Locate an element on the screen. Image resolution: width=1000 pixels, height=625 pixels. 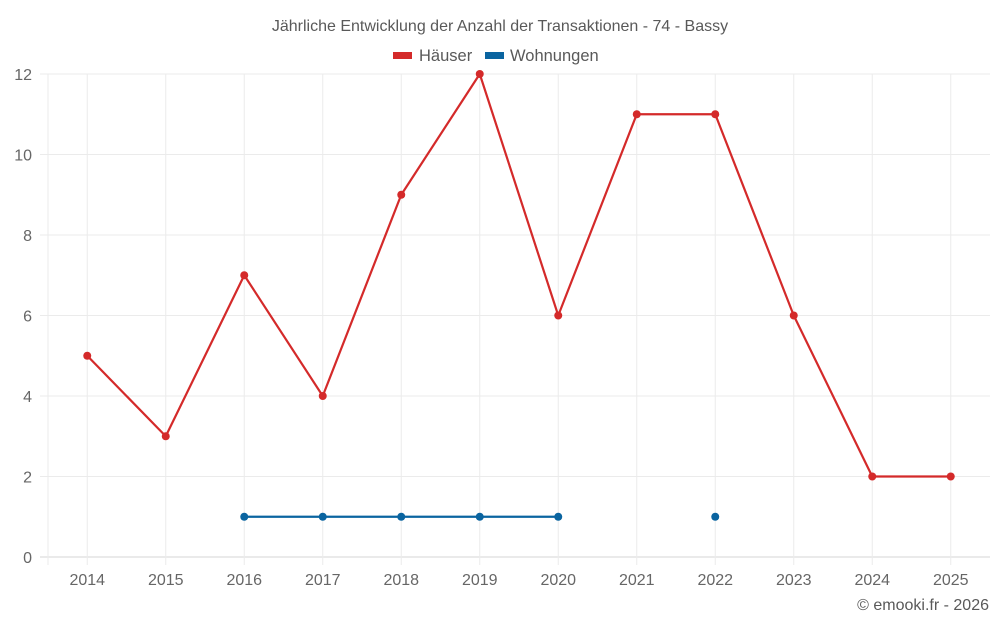
x-tick-label: 2024 is located at coordinates (872, 580).